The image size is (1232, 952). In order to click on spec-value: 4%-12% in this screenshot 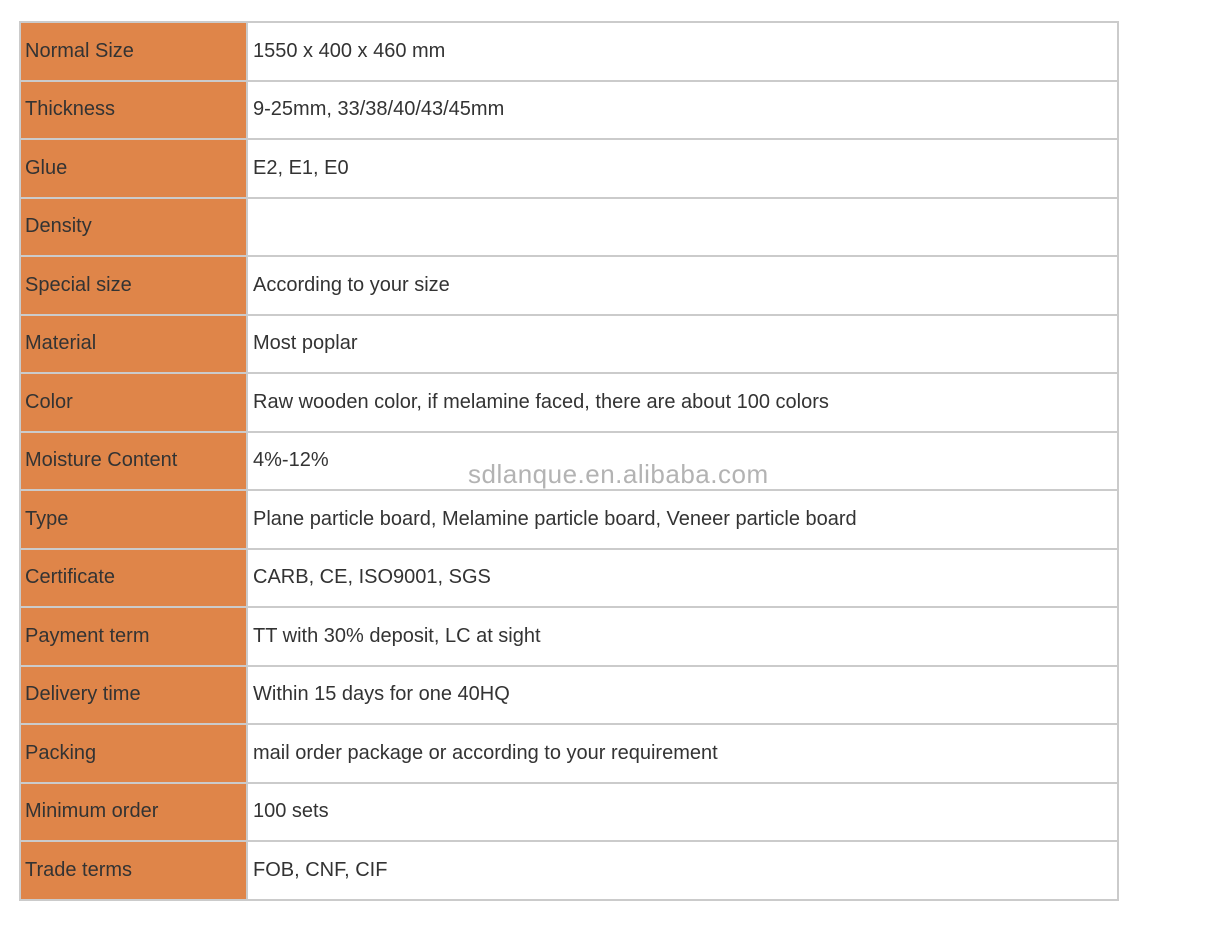, I will do `click(682, 460)`.